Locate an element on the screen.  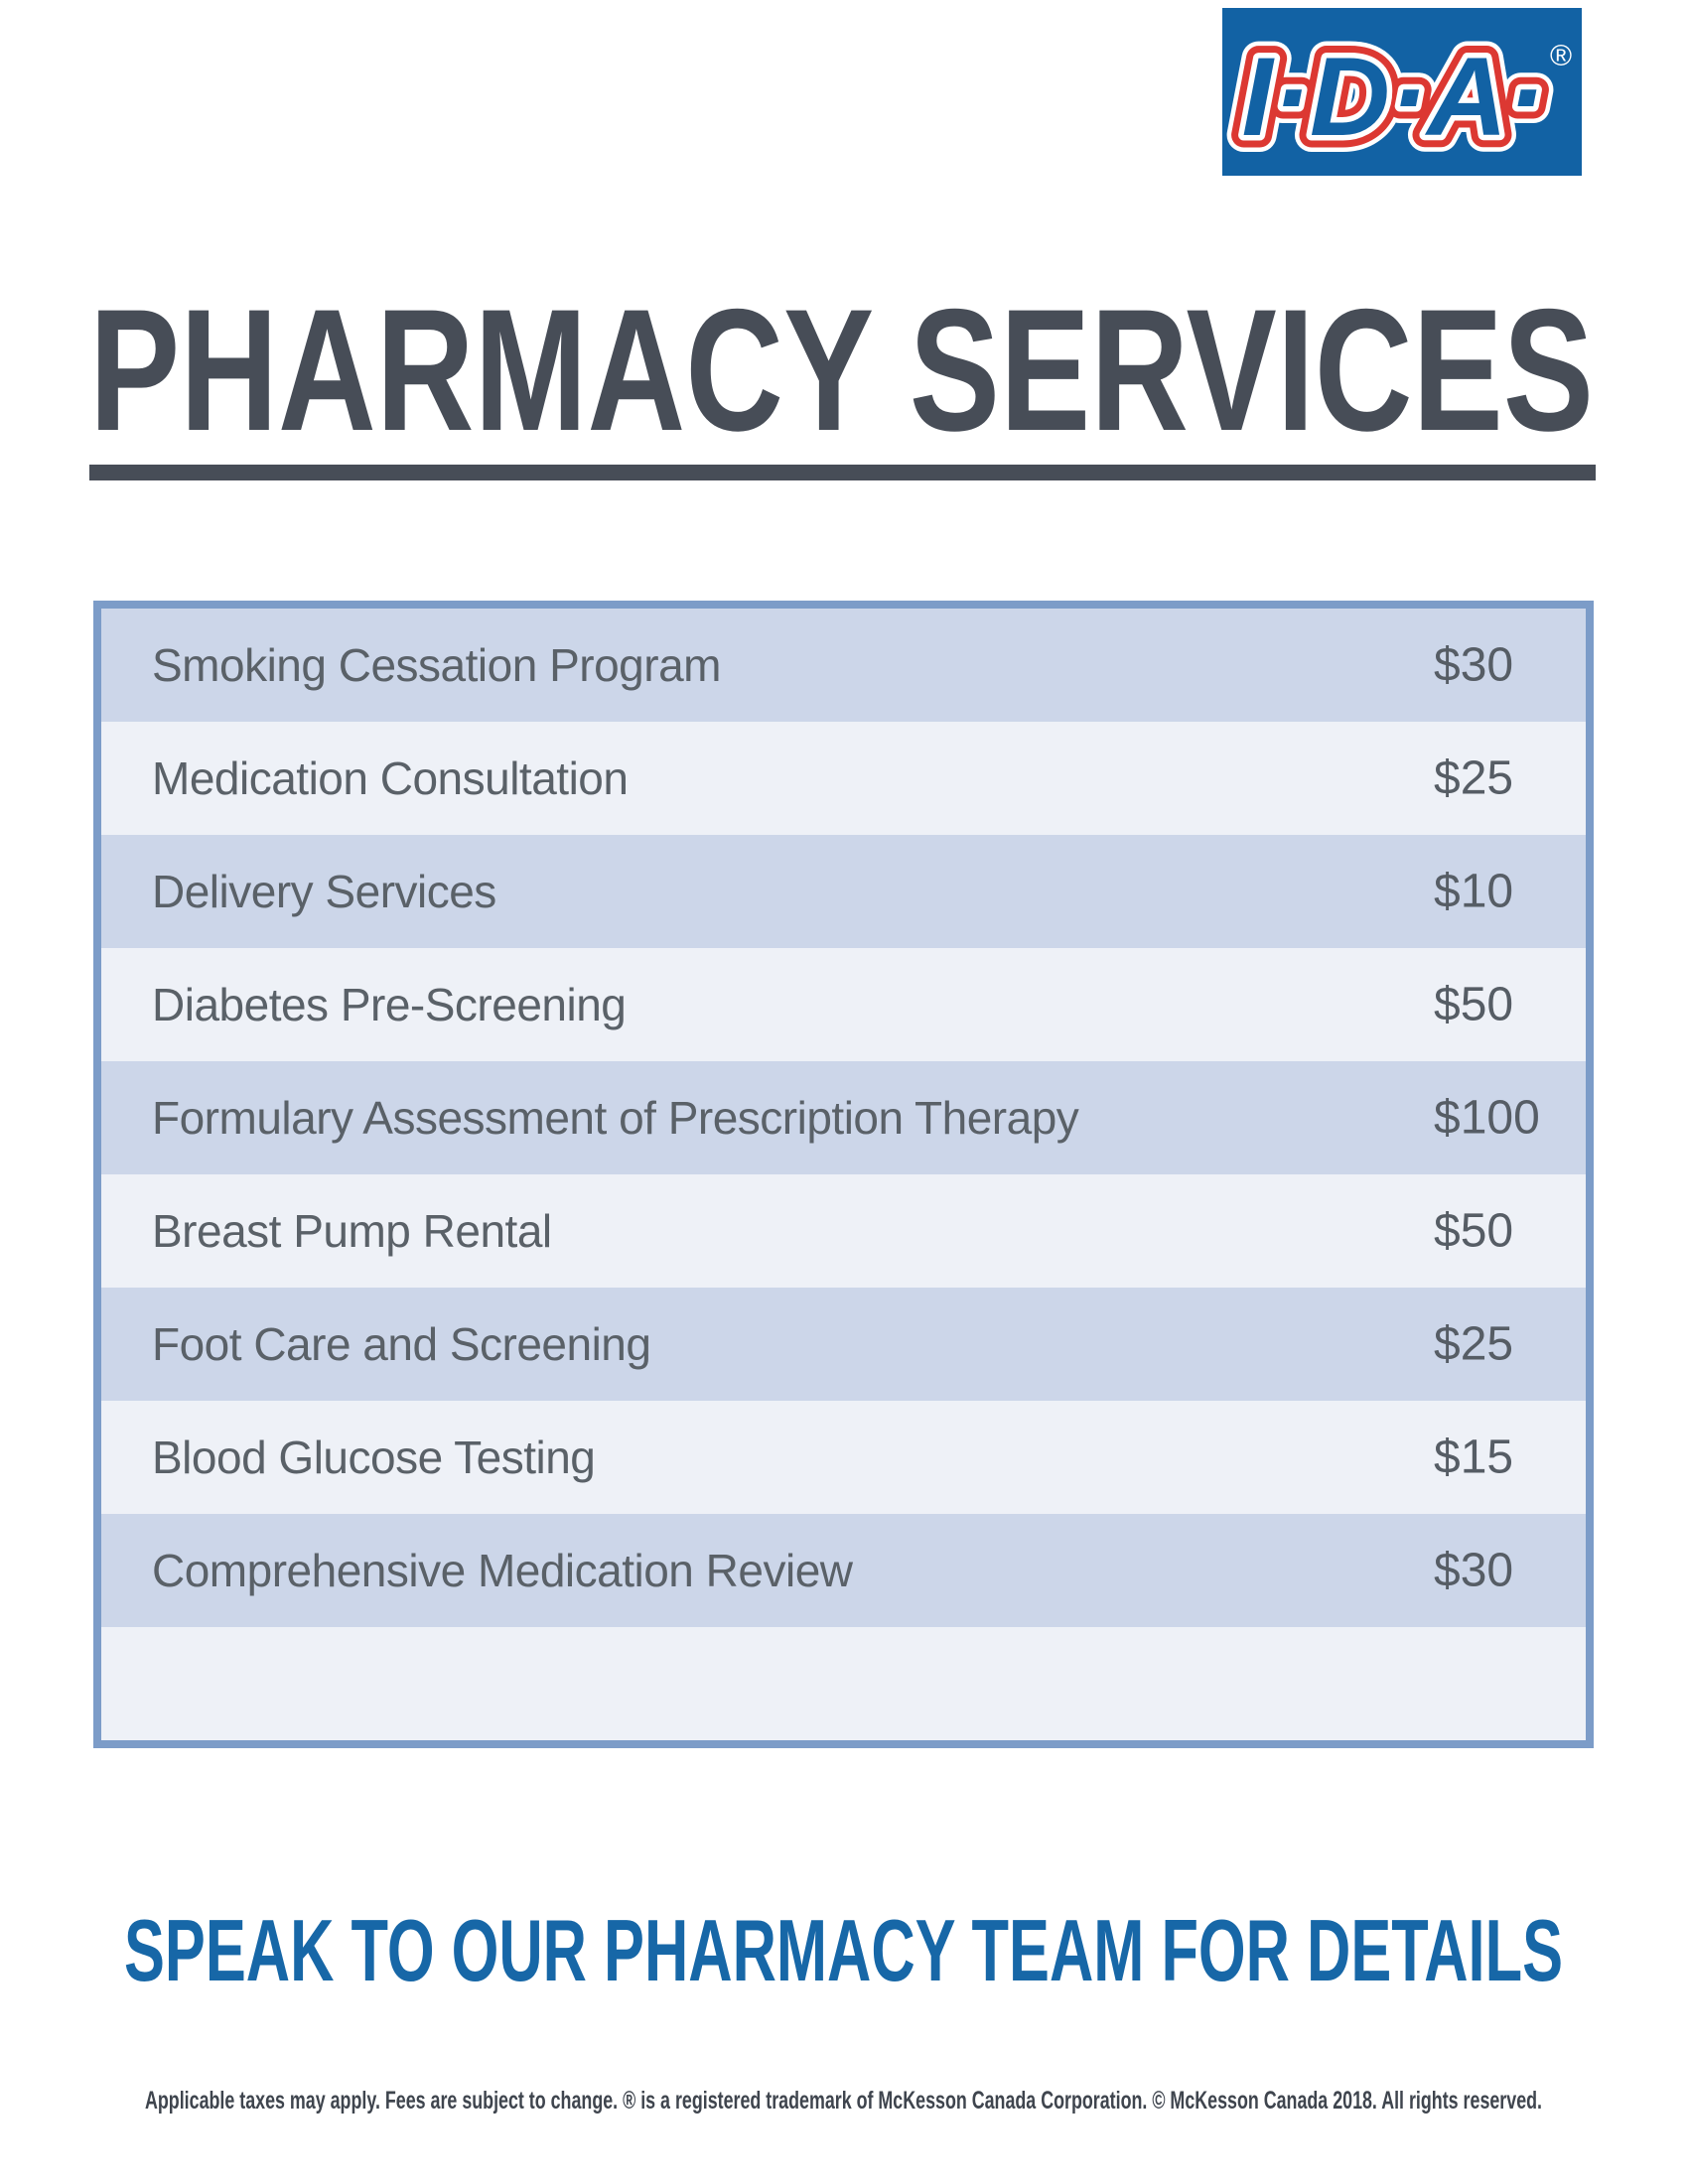
registered-trademark-icon: ® is located at coordinates (1561, 56).